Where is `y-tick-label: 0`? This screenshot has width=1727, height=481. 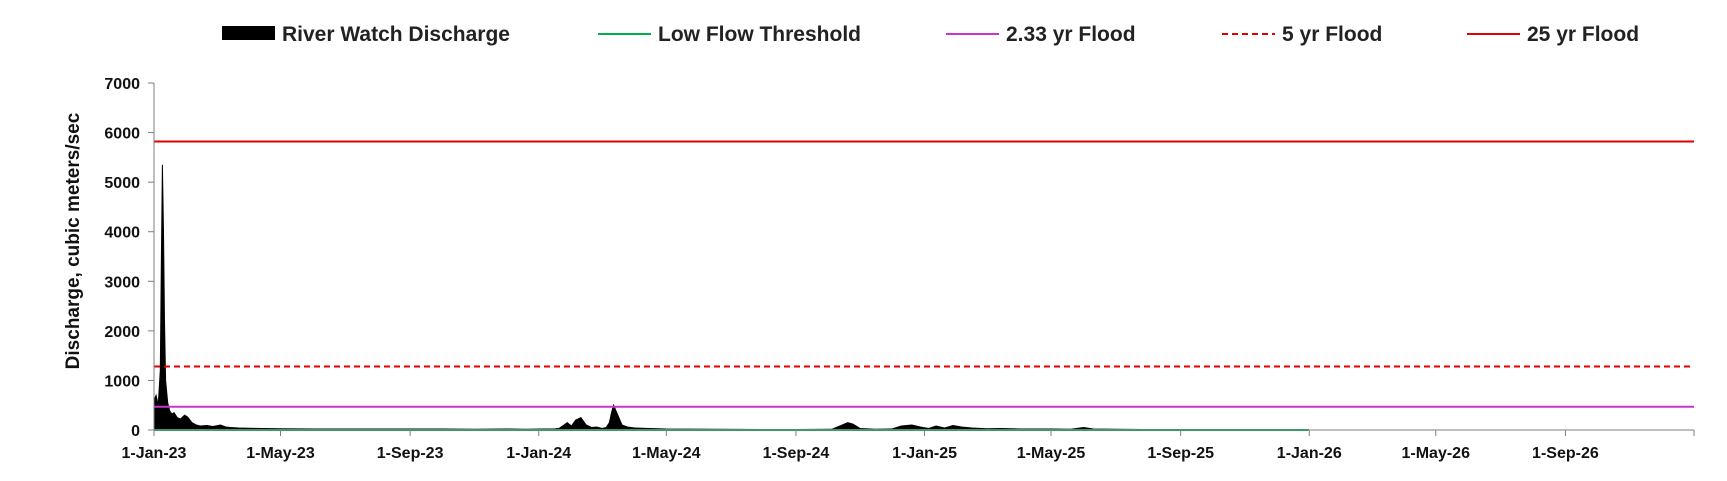 y-tick-label: 0 is located at coordinates (135, 431).